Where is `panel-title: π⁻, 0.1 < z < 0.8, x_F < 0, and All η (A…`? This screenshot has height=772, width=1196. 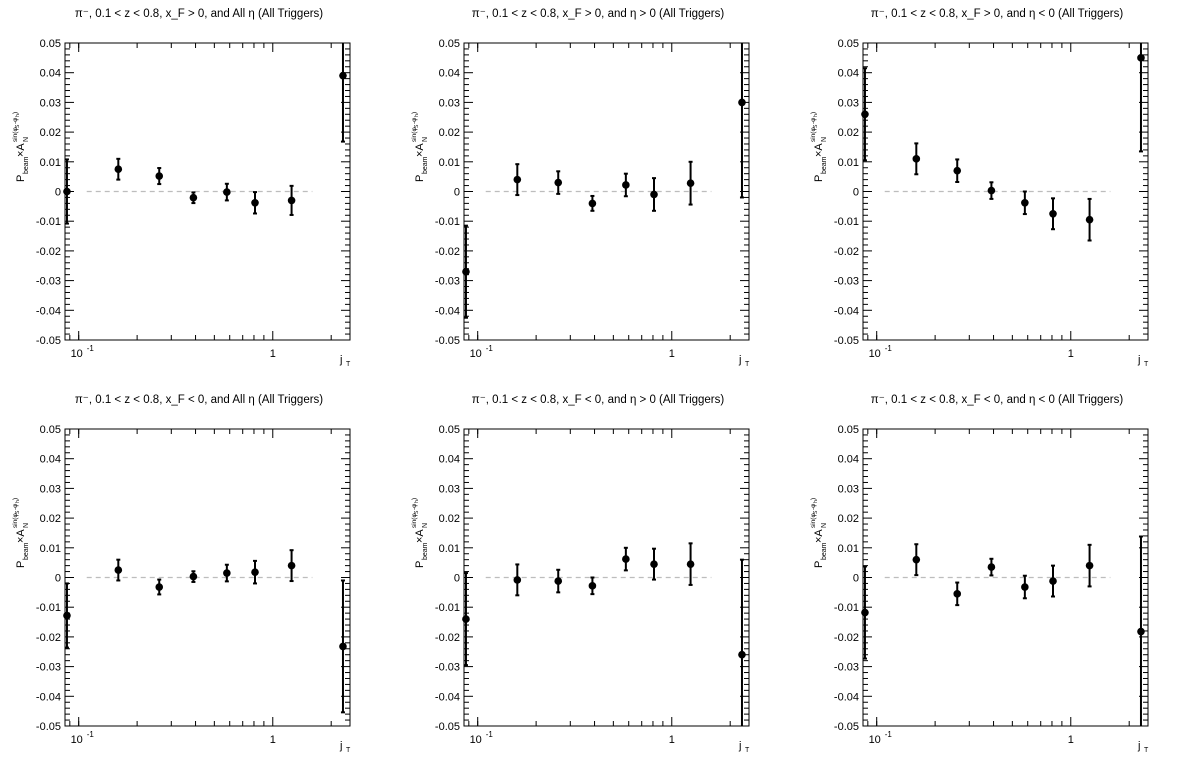
panel-title: π⁻, 0.1 < z < 0.8, x_F < 0, and All η (A… is located at coordinates (199, 400).